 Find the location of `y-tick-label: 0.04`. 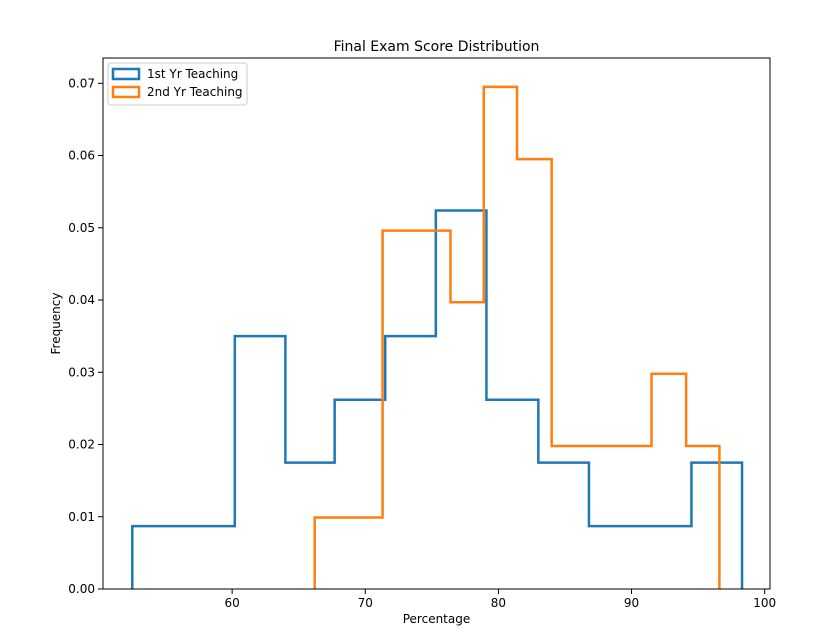

y-tick-label: 0.04 is located at coordinates (81, 300).